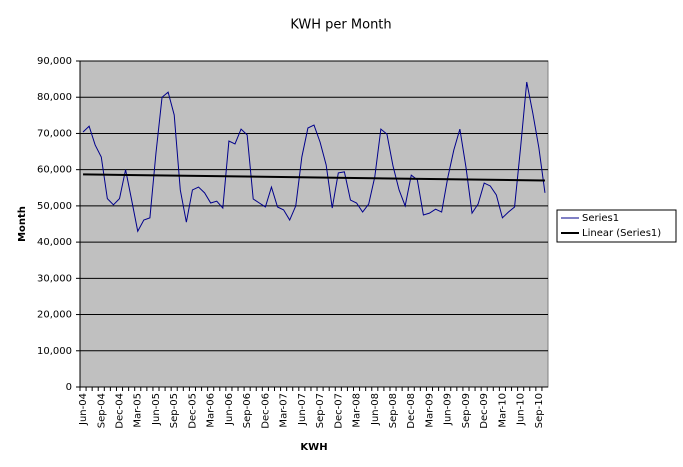 This screenshot has width=683, height=467. What do you see at coordinates (120, 411) in the screenshot?
I see `x-tick-label: Dec-04` at bounding box center [120, 411].